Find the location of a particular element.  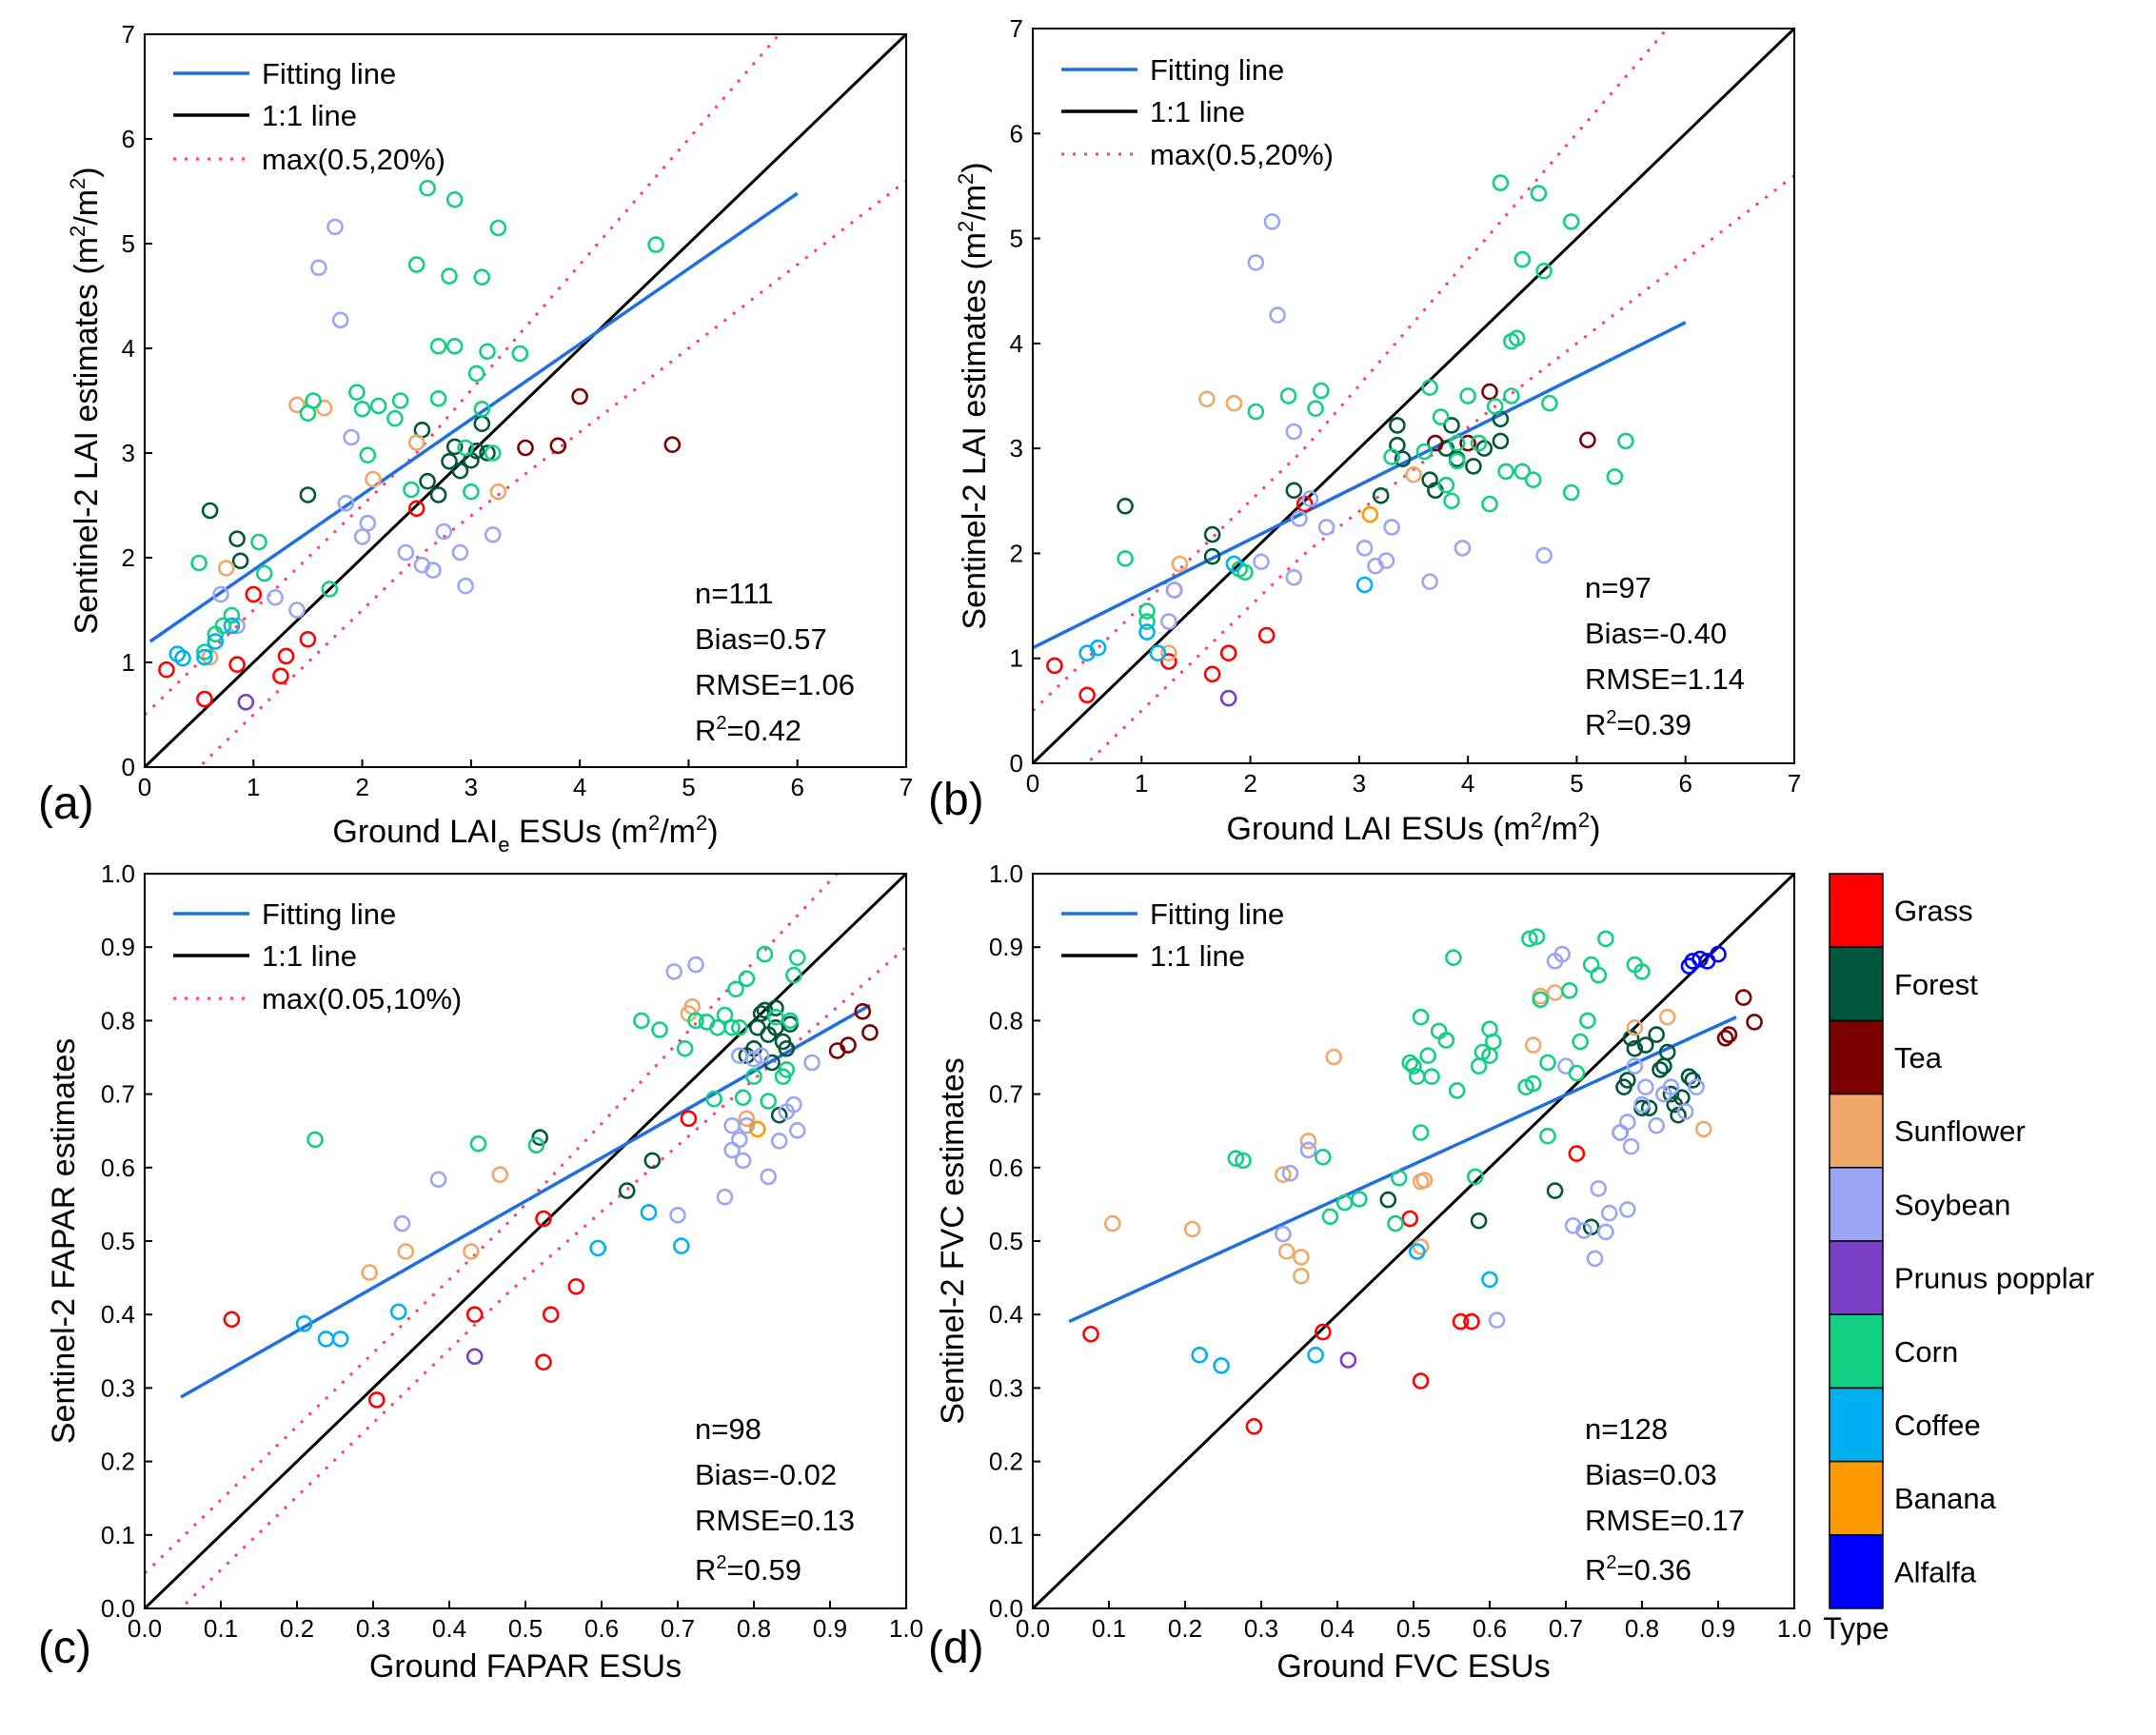

fitting-line is located at coordinates (525, 1201).